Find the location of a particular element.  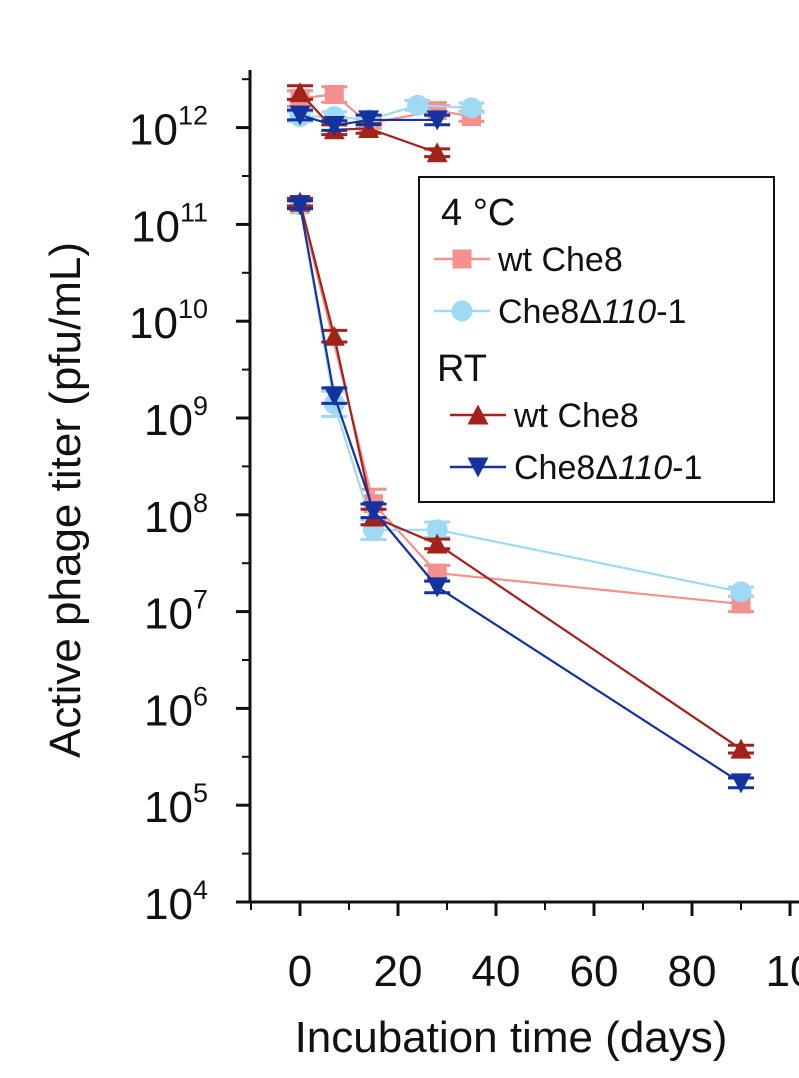

x-tick-label: 0 is located at coordinates (300, 971).